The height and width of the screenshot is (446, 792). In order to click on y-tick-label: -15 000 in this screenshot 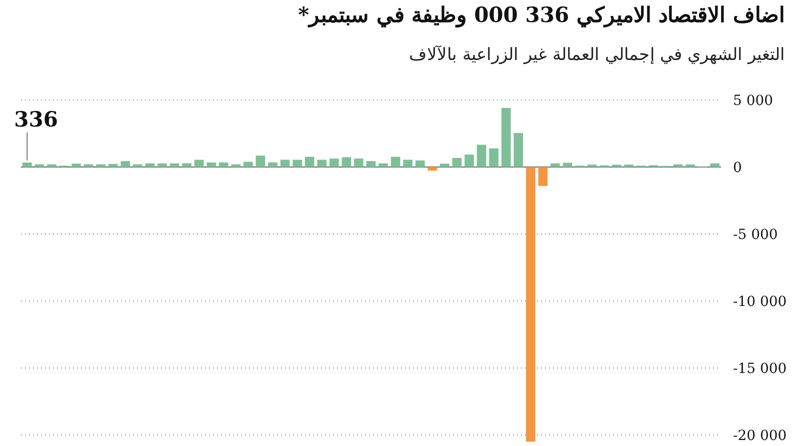, I will do `click(760, 368)`.